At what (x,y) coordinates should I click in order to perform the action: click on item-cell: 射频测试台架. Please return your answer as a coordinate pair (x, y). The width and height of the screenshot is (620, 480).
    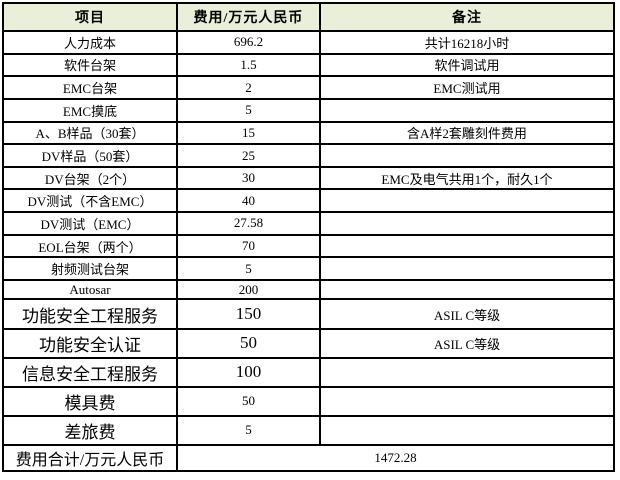
    Looking at the image, I should click on (90, 269).